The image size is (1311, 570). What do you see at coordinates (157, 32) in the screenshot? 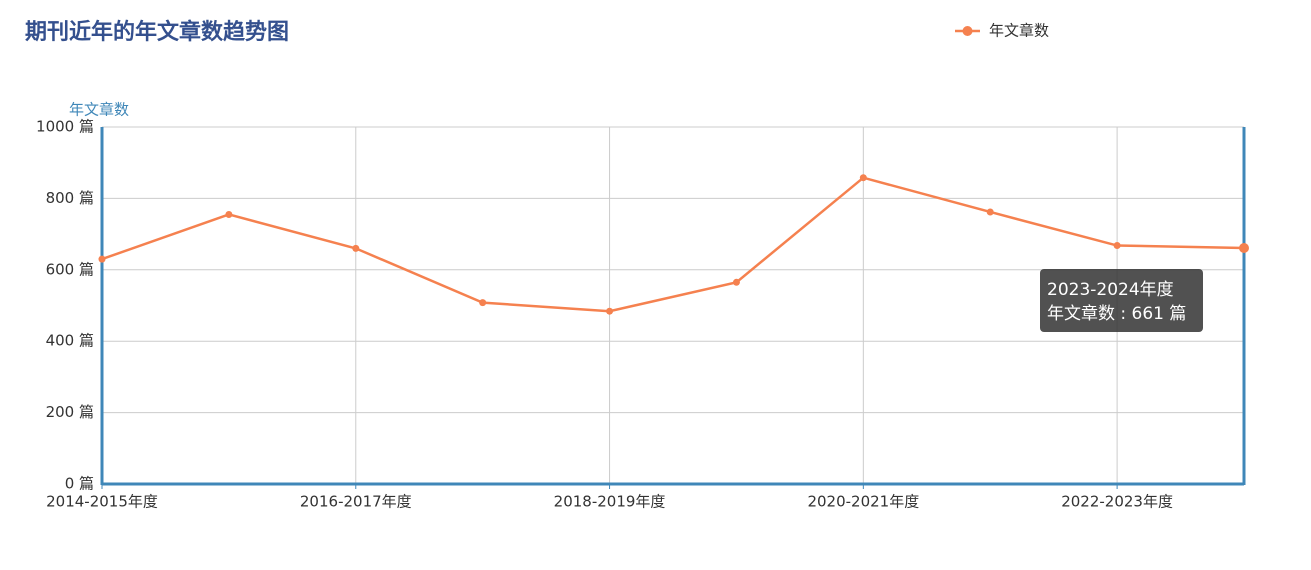
I see `chart-title: 期刊近年的年文章数趋势图` at bounding box center [157, 32].